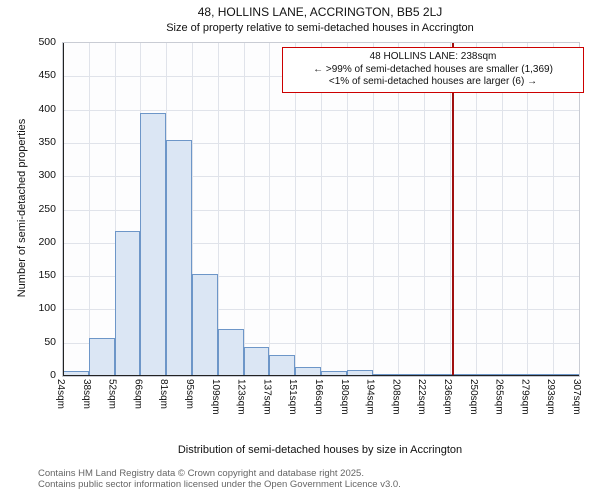 The width and height of the screenshot is (600, 500). Describe the element at coordinates (344, 397) in the screenshot. I see `x-tick-label: 180sqm` at that location.